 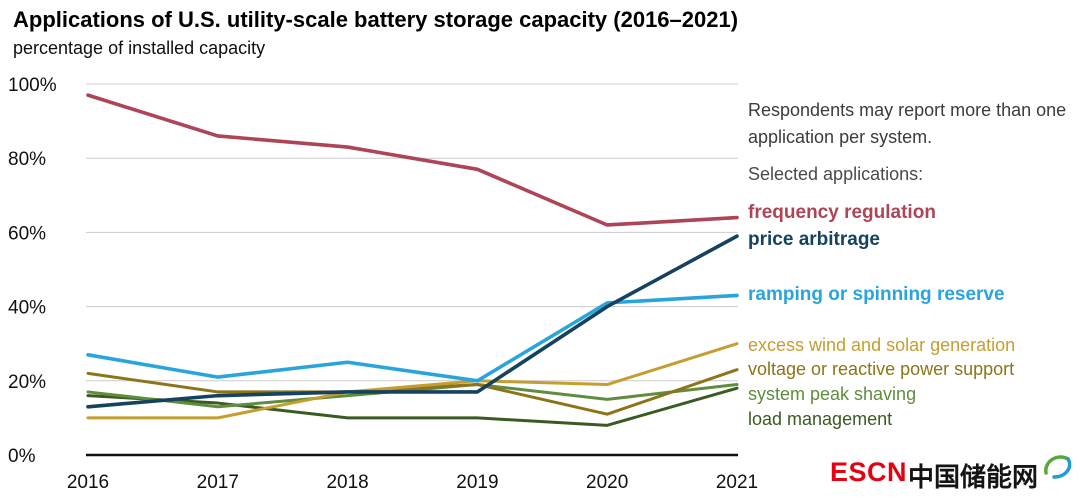 What do you see at coordinates (412, 338) in the screenshot?
I see `series-line-ramping-or-spinning-reserve` at bounding box center [412, 338].